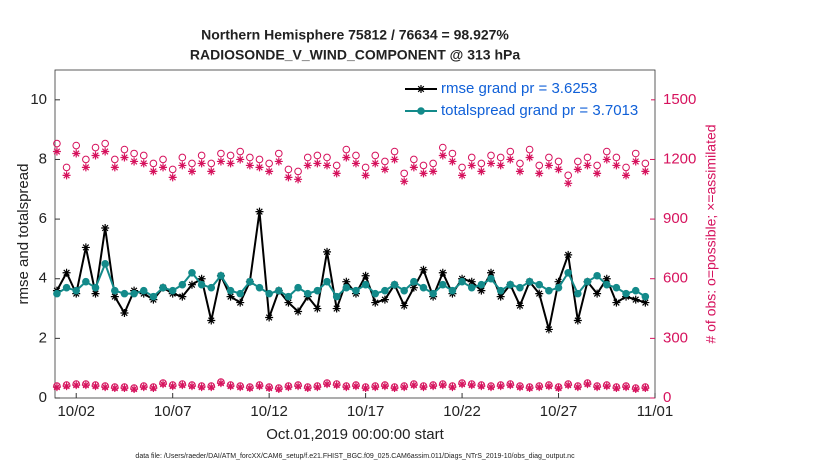 This screenshot has height=470, width=830. I want to click on y-tick-label: 6, so click(43, 218).